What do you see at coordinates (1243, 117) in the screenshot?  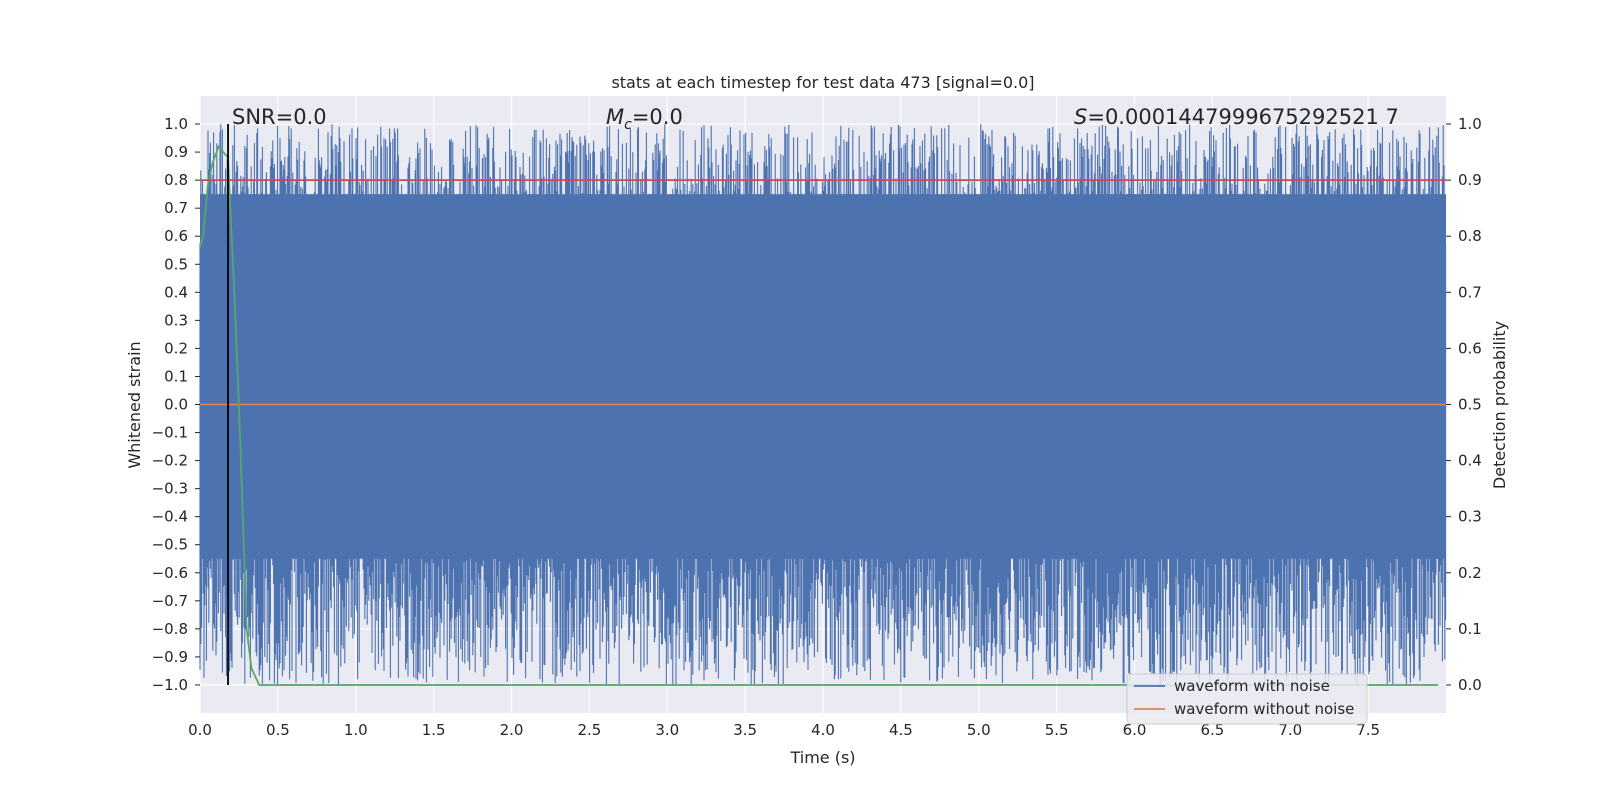 I see `s-value: =0.0001447999675292521 7` at bounding box center [1243, 117].